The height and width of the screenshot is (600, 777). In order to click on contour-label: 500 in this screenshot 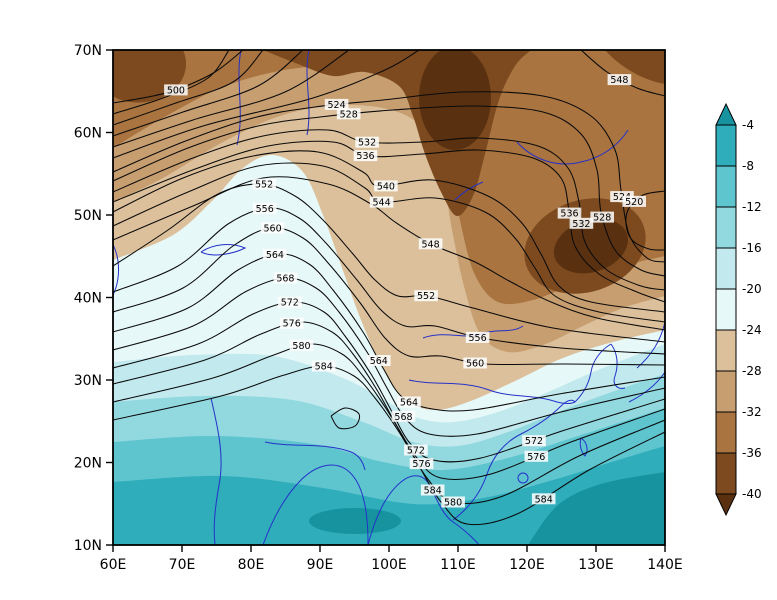, I will do `click(176, 90)`.